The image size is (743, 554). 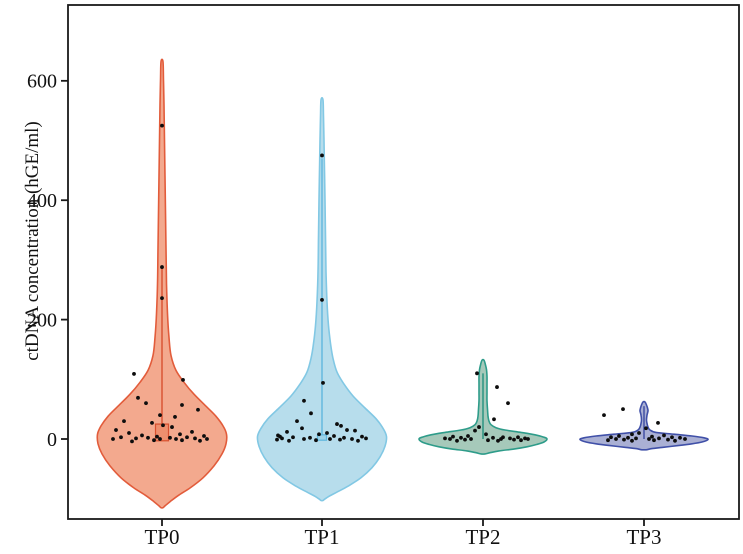 I want to click on x-tick-label: TP2, so click(x=482, y=537).